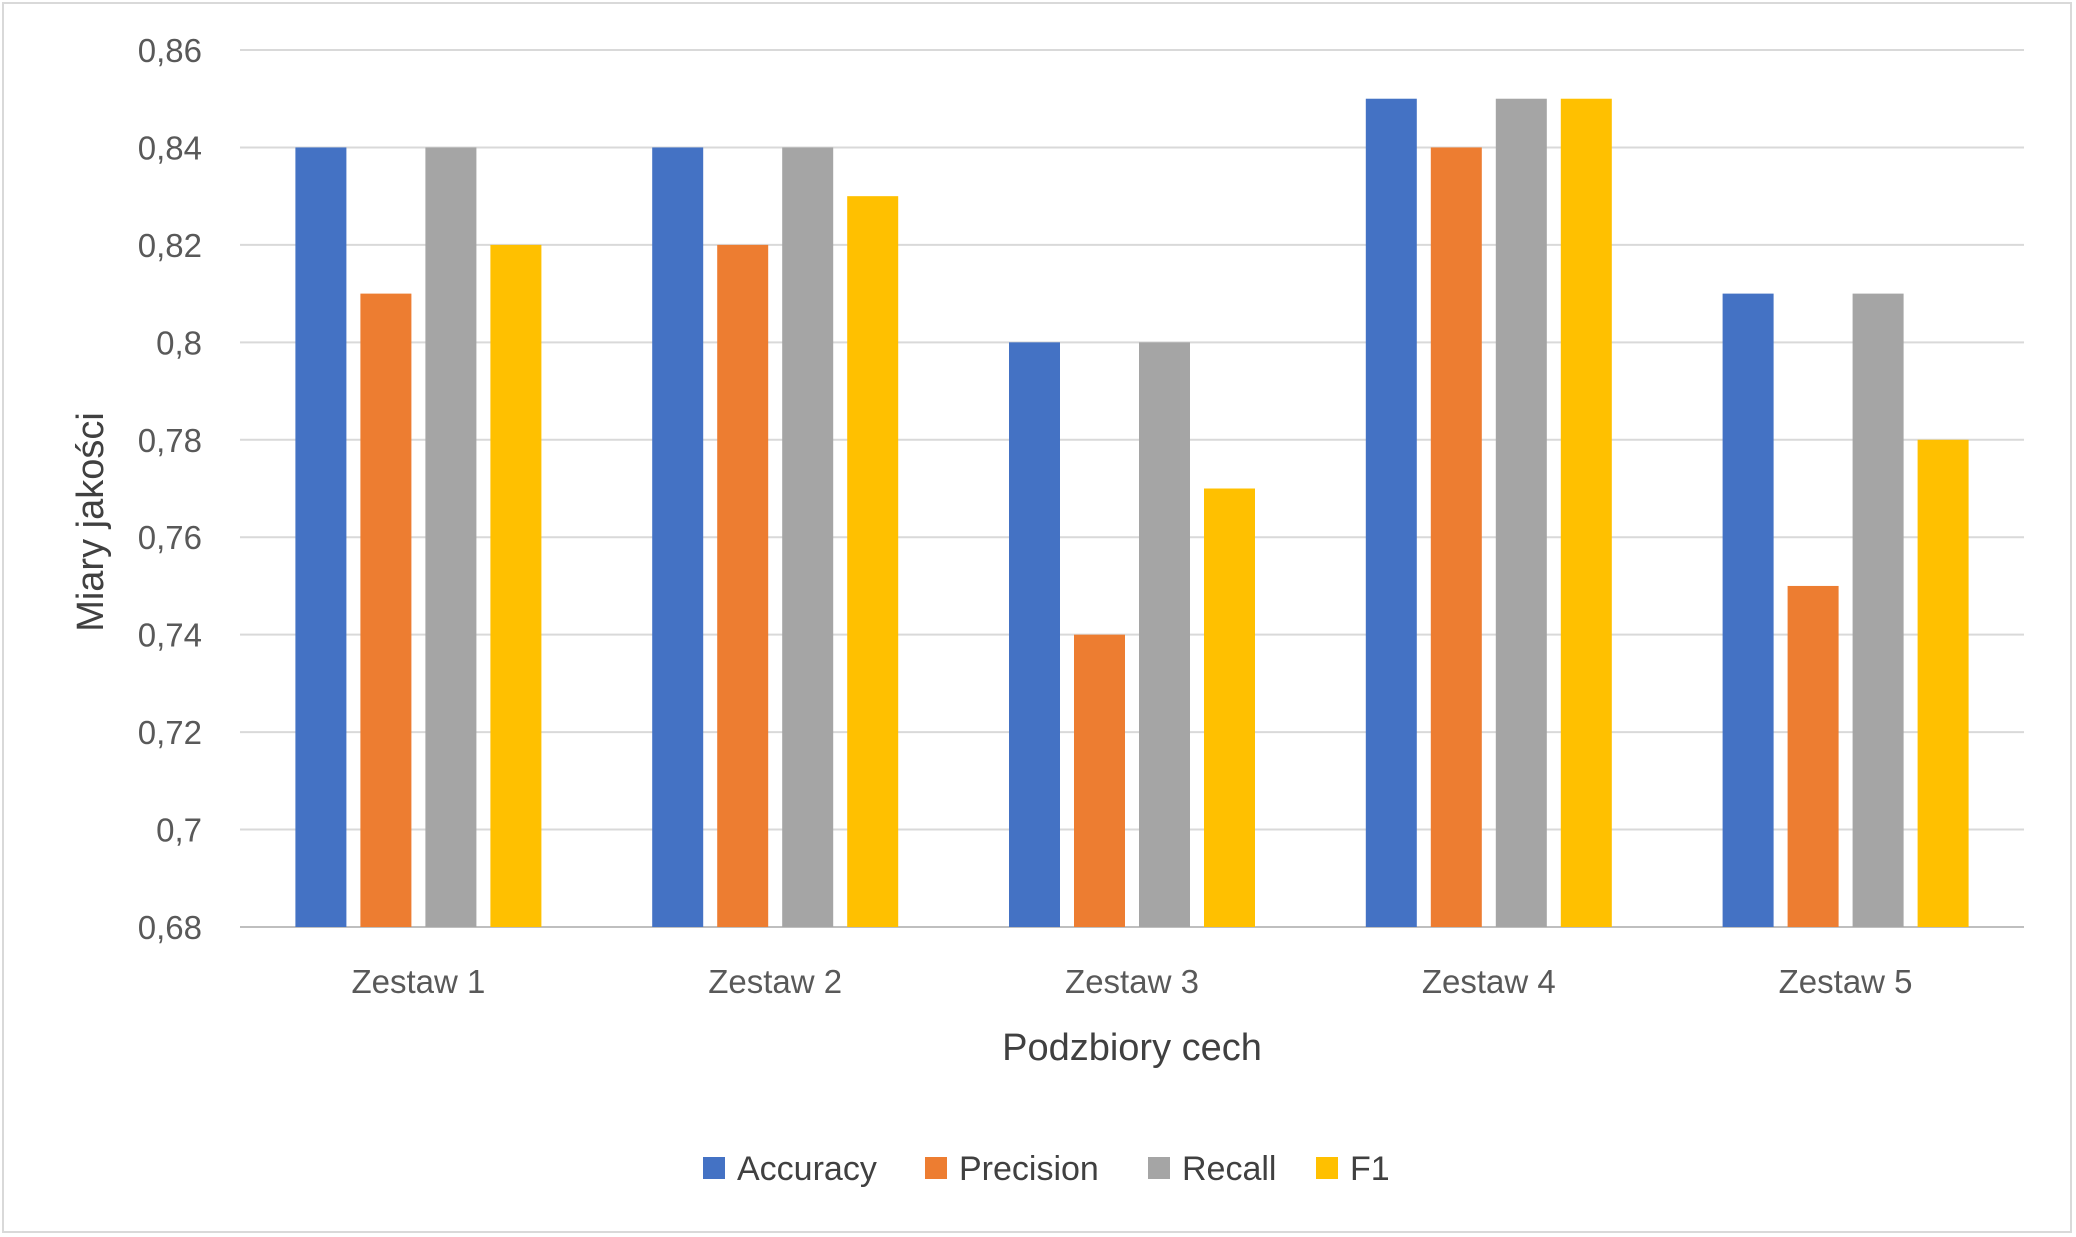  I want to click on x-axis-title: Podzbiory cech, so click(1132, 1048).